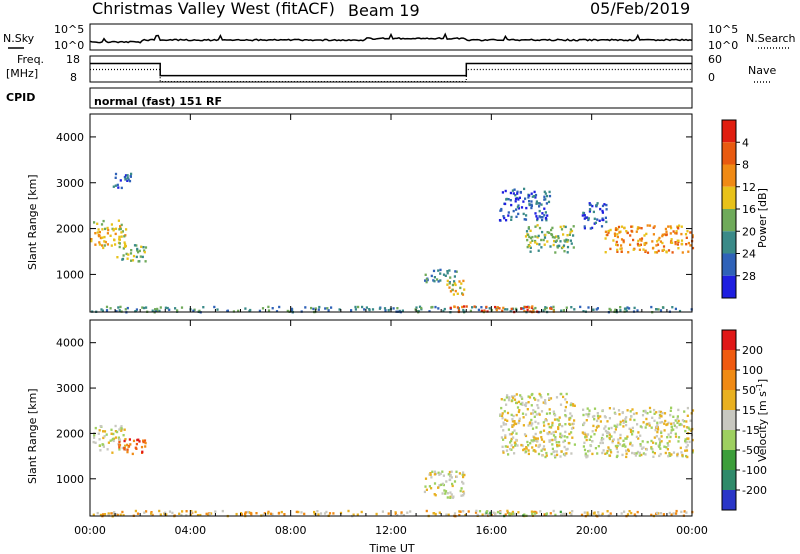 Image resolution: width=800 pixels, height=554 pixels. What do you see at coordinates (73, 77) in the screenshot?
I see `freq-tick-bottom: 8` at bounding box center [73, 77].